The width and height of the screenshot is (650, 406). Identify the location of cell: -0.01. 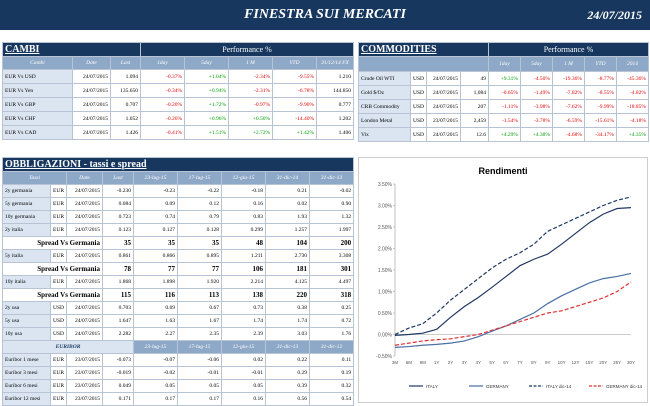
(199, 373).